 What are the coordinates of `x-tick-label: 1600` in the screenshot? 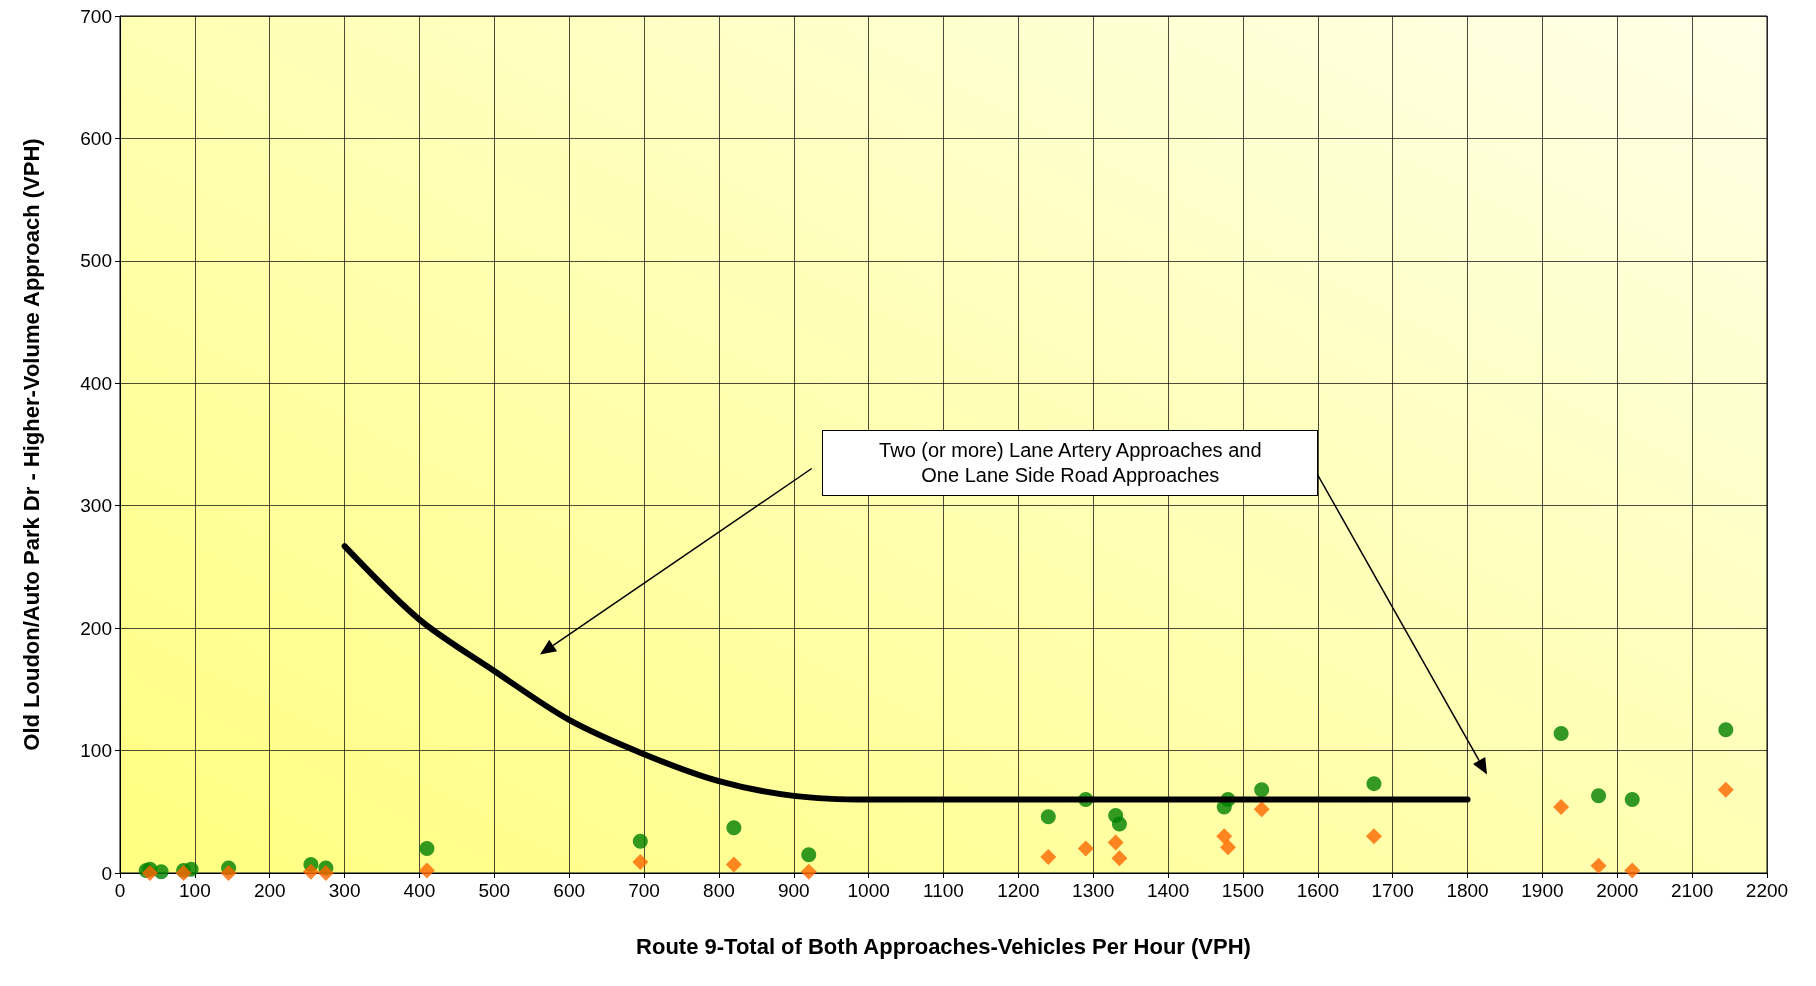 It's located at (1317, 890).